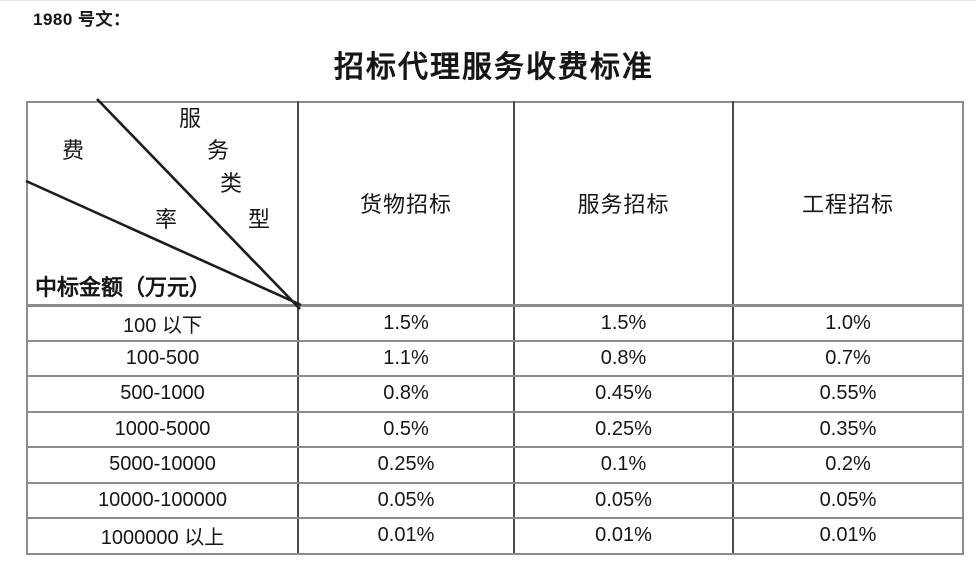 This screenshot has width=976, height=581. What do you see at coordinates (73, 150) in the screenshot?
I see `corner-rate-char: 费` at bounding box center [73, 150].